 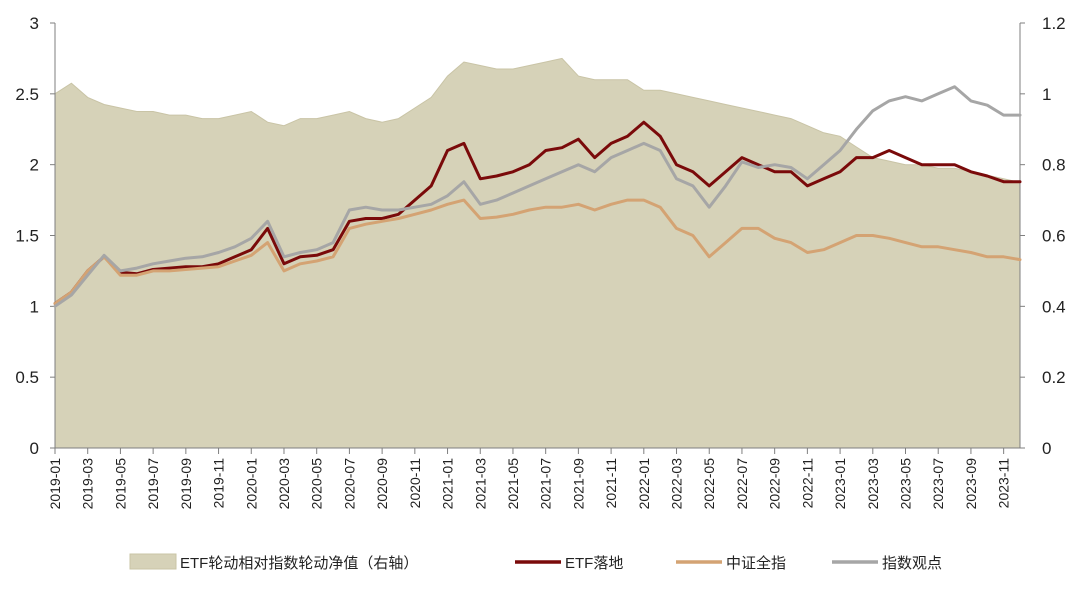 I want to click on x-tick-label: 2020-07, so click(x=349, y=484).